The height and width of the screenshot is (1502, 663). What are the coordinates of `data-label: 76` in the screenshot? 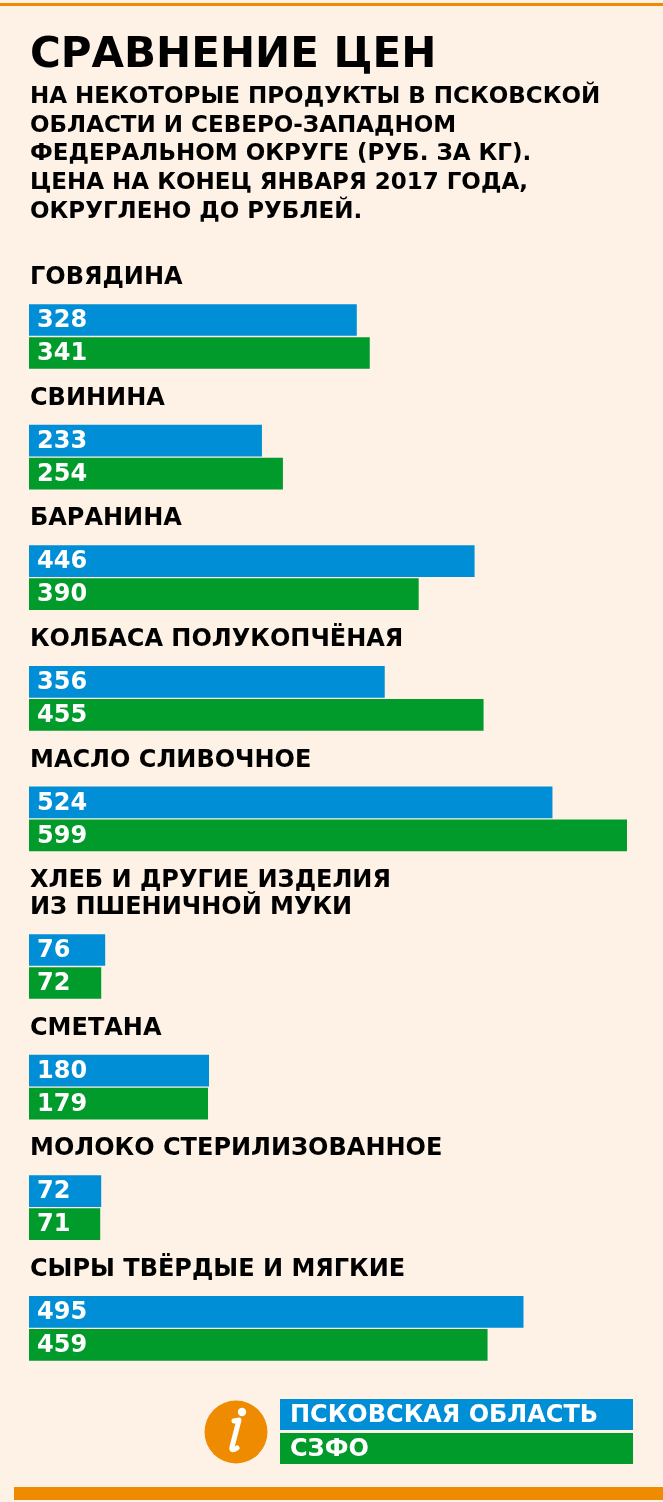 It's located at (54, 949).